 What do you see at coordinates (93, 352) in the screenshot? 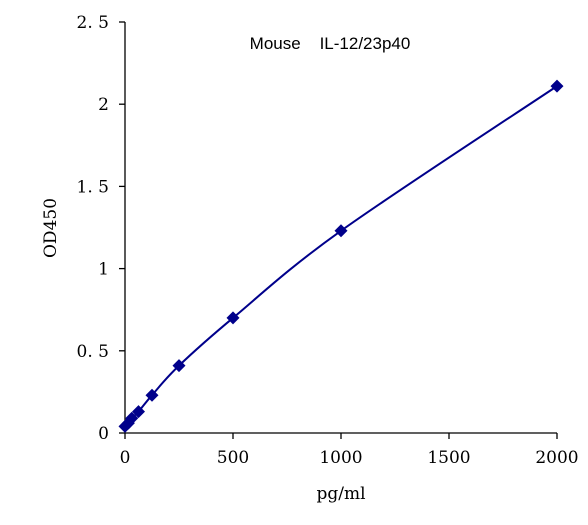
I see `y-tick-label: 0. 5` at bounding box center [93, 352].